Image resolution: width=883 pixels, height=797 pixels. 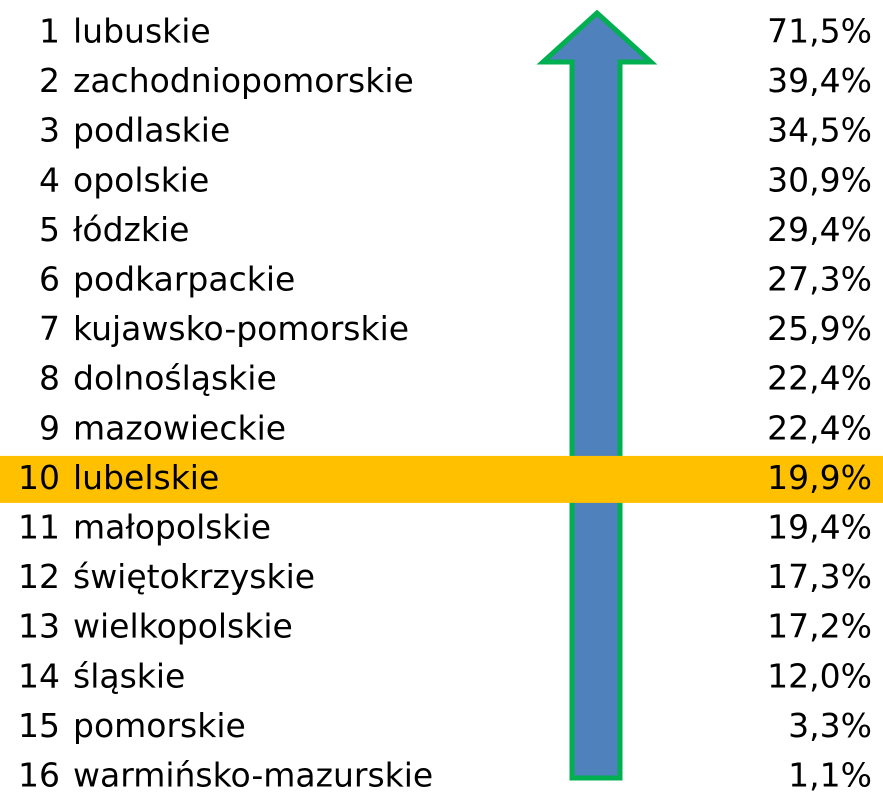 I want to click on region-name: podkarpackie, so click(x=184, y=279).